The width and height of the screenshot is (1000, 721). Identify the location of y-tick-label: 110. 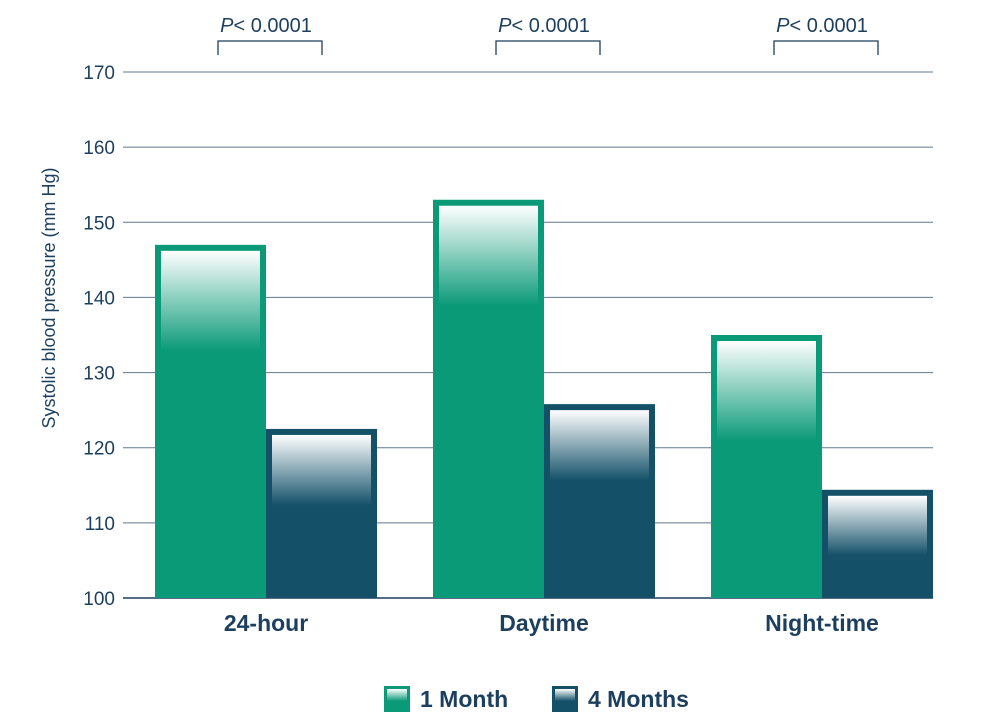
(100, 524).